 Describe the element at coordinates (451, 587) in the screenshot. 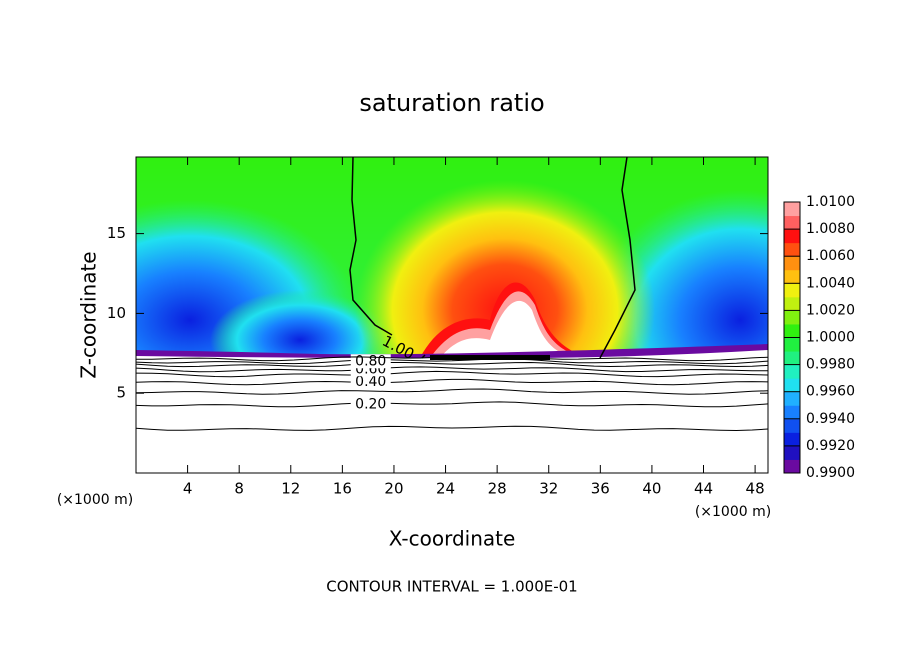

I see `footer-note: CONTOUR INTERVAL = 1.000E-01` at that location.